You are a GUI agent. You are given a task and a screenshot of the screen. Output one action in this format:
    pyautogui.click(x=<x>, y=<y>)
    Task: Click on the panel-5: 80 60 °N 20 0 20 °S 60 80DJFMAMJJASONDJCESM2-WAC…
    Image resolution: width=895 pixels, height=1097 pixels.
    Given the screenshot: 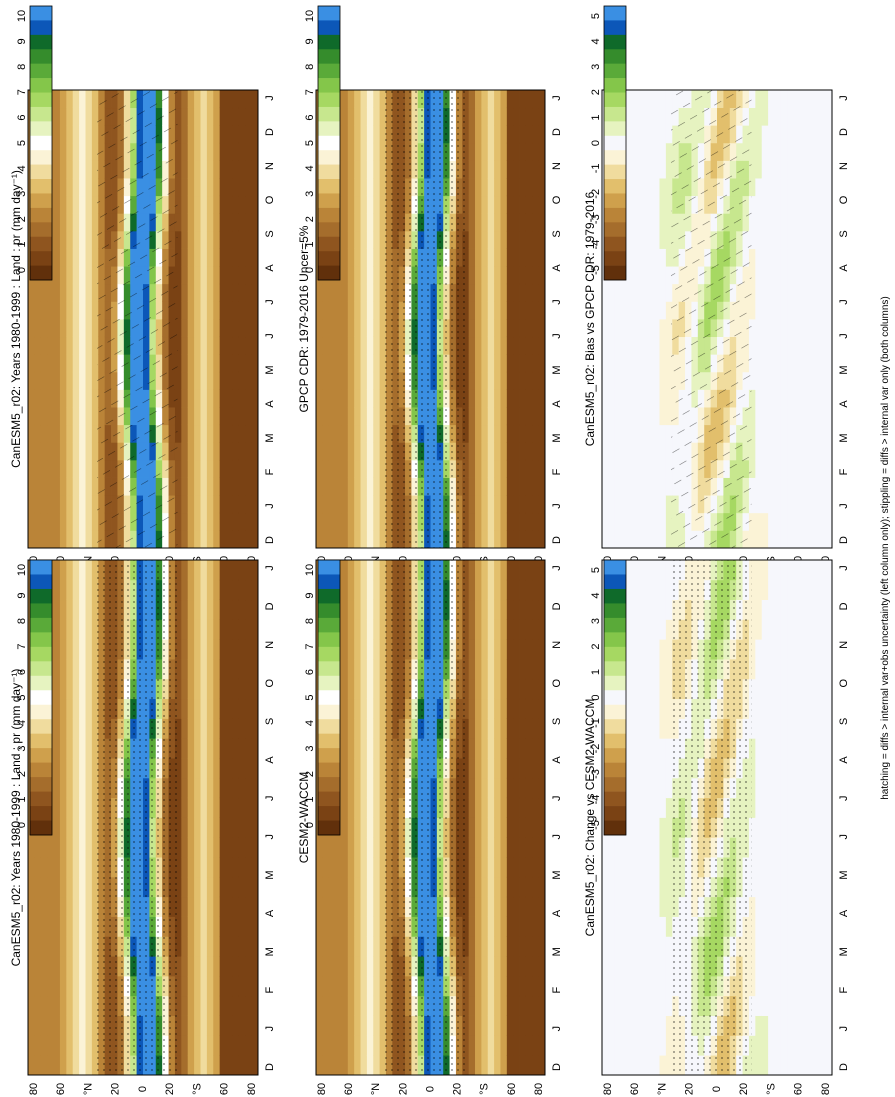 What is the action you would take?
    pyautogui.click(x=430, y=827)
    